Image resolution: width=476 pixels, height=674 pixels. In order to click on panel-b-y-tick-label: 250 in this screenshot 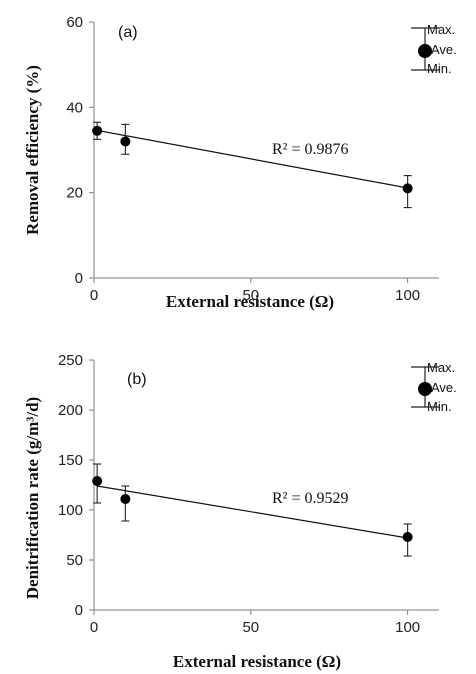, I will do `click(70, 360)`.